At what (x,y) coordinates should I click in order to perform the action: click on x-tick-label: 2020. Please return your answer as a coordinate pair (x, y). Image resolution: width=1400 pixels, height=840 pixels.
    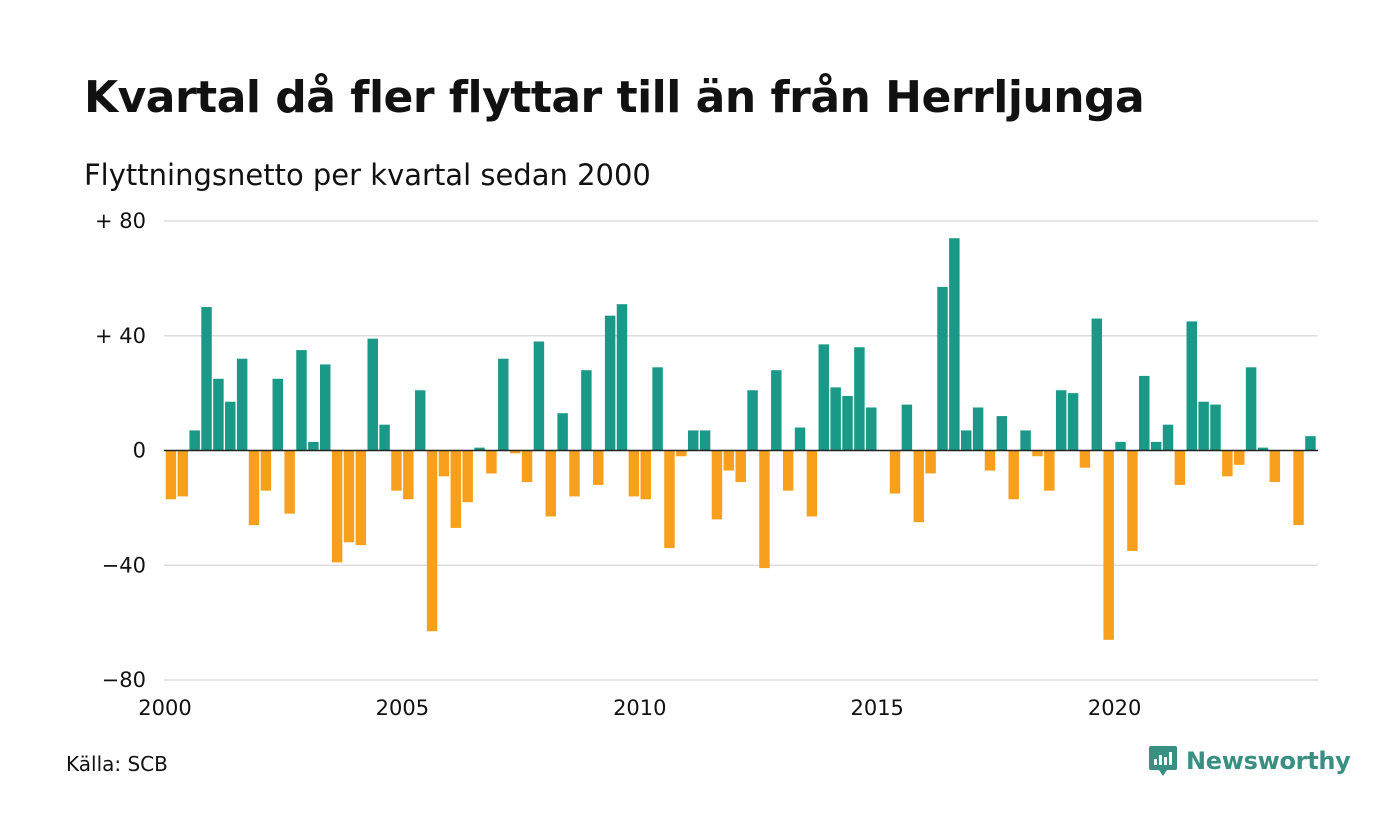
    Looking at the image, I should click on (1114, 708).